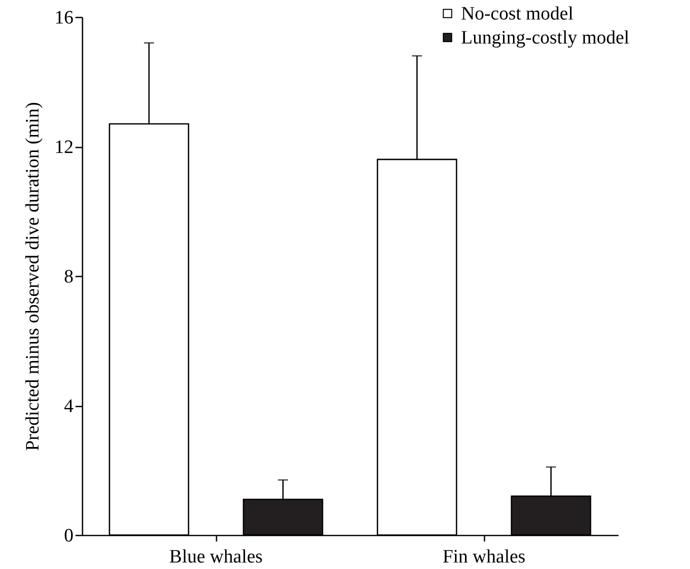  What do you see at coordinates (64, 147) in the screenshot?
I see `y-tick-label: 12` at bounding box center [64, 147].